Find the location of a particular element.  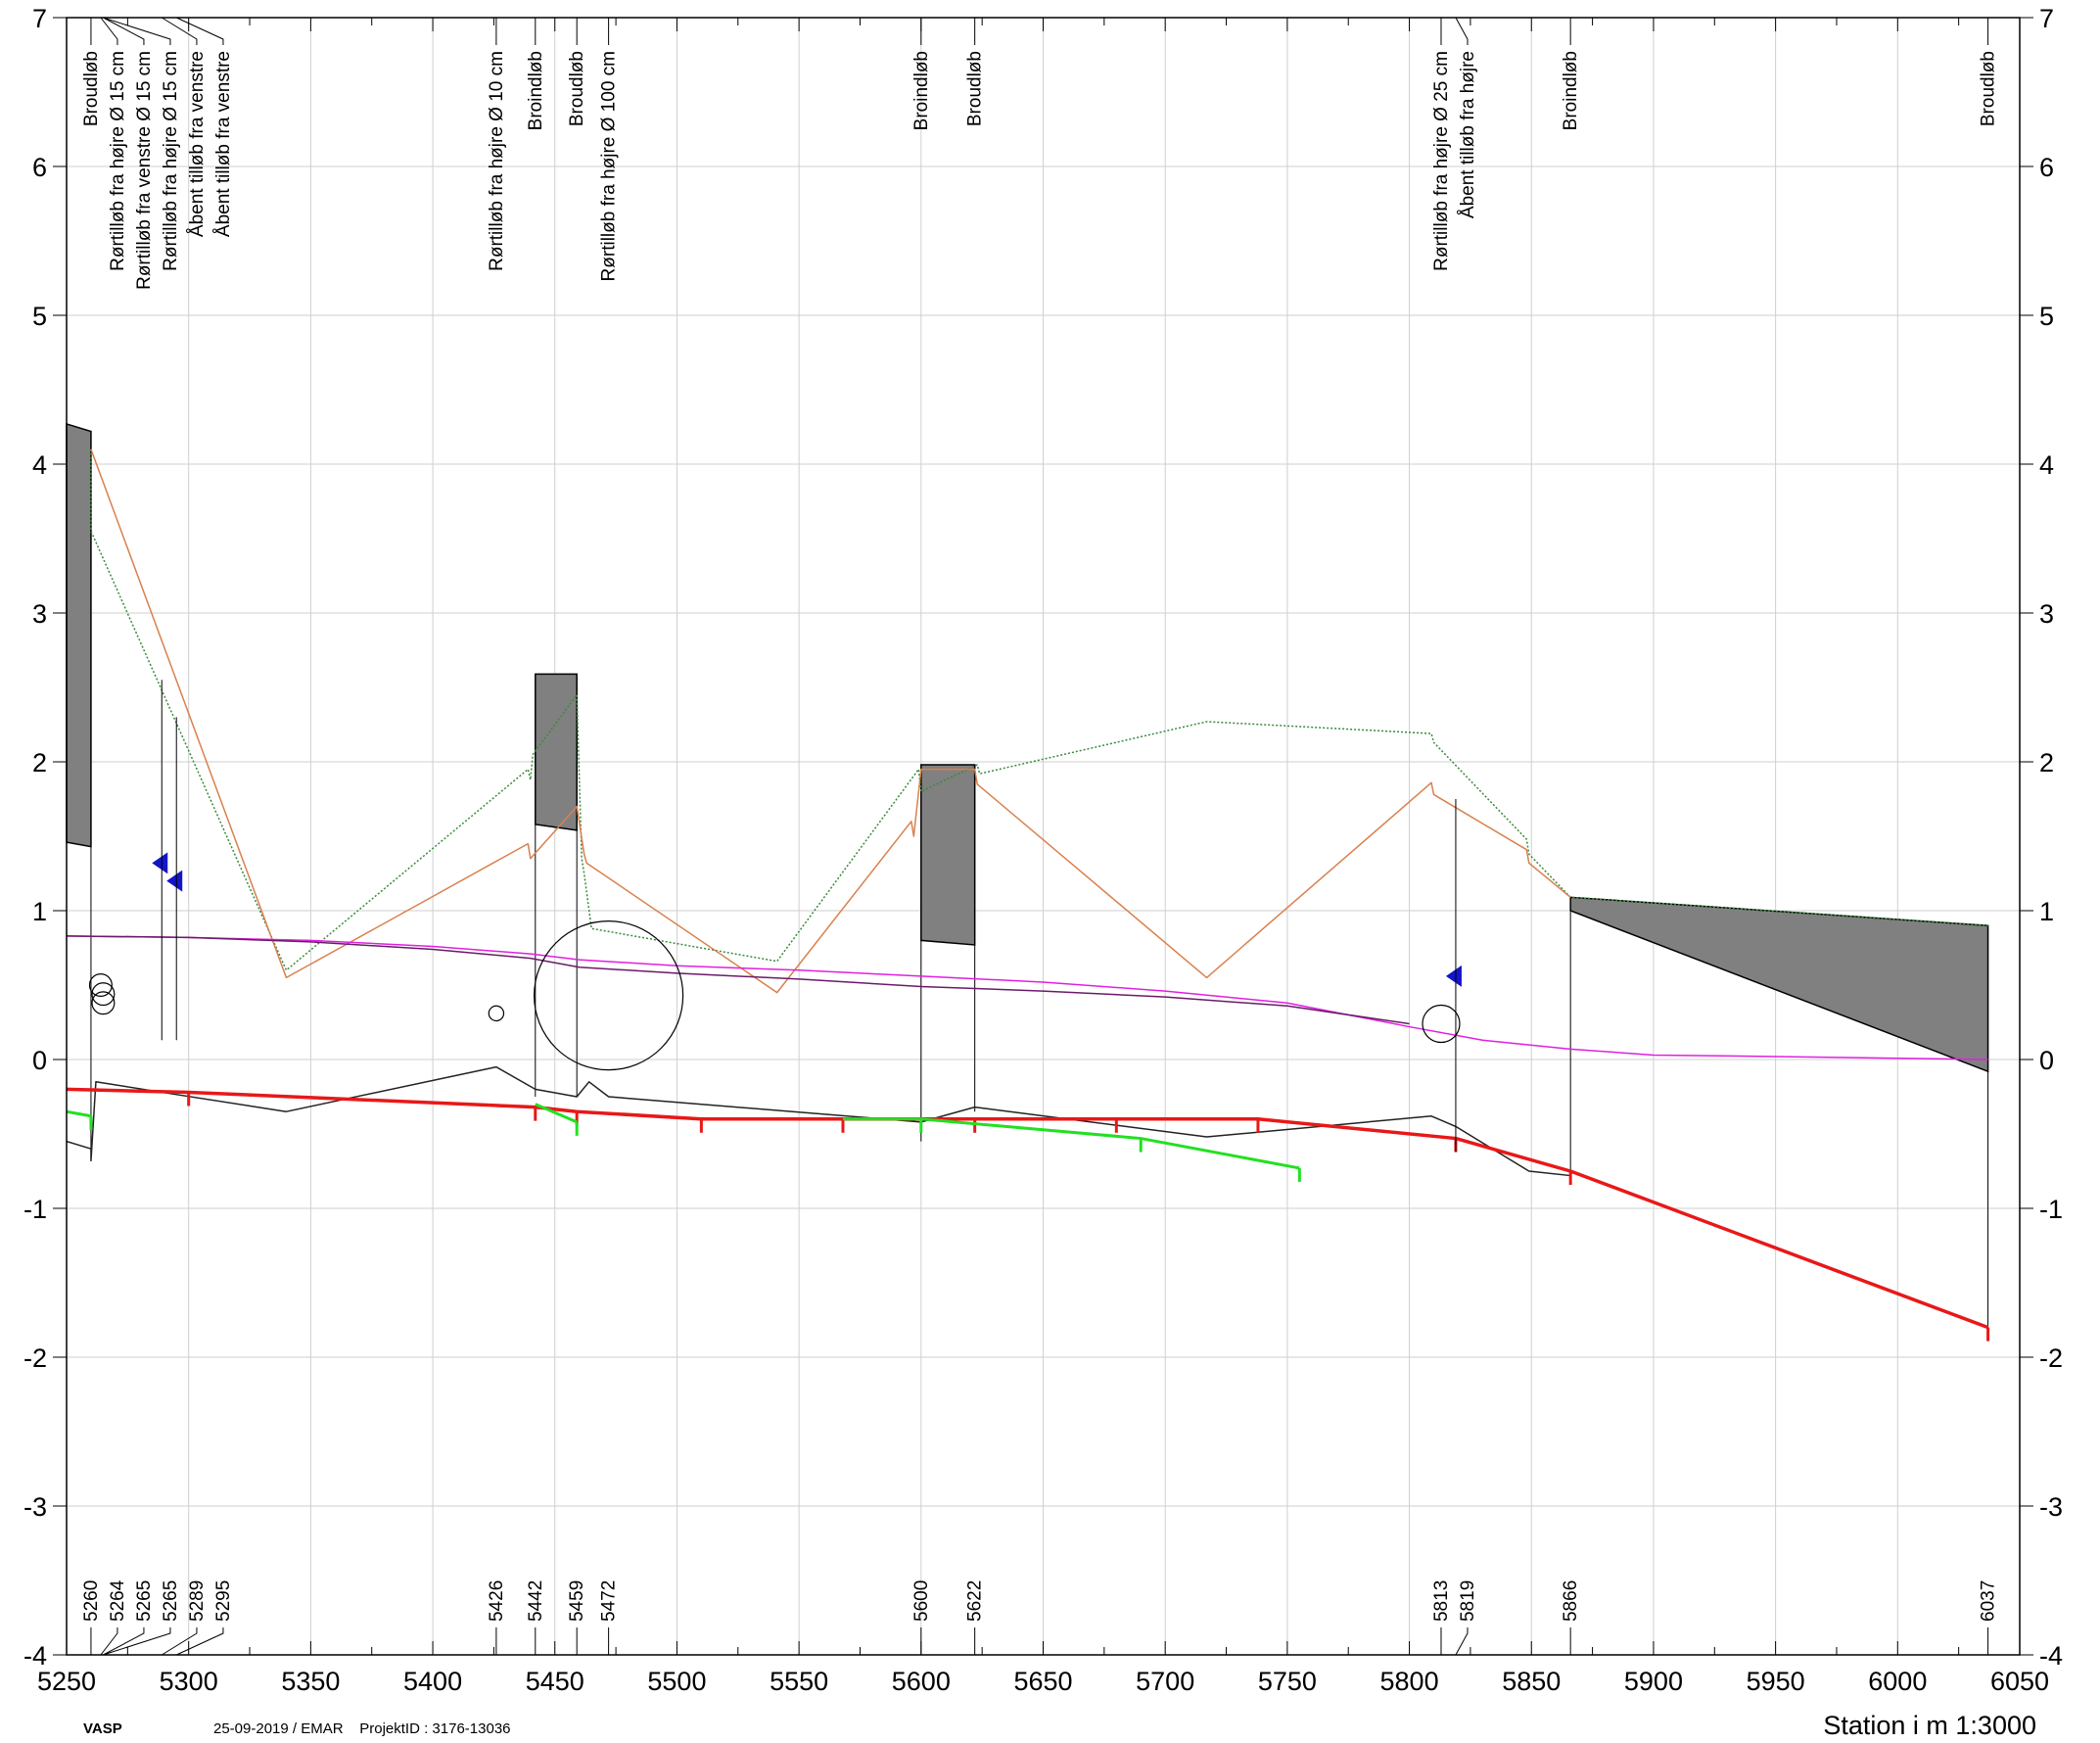

y-tick-label-right: 4 is located at coordinates (2046, 465).